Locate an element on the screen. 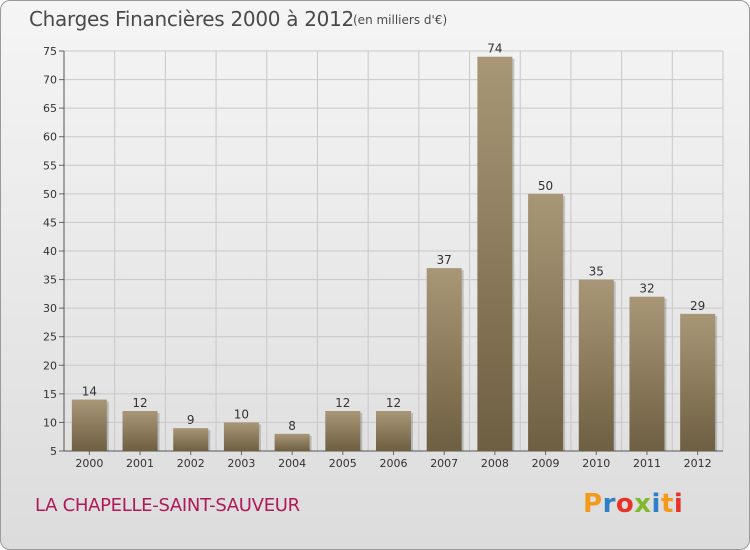 The width and height of the screenshot is (750, 550). y-tick-label: 10 is located at coordinates (50, 422).